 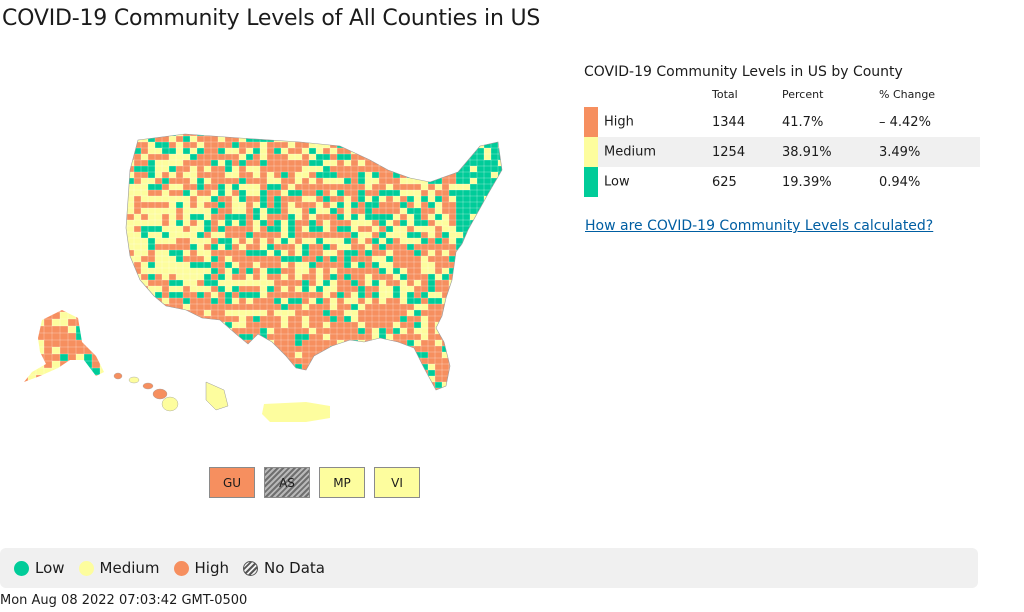 What do you see at coordinates (725, 94) in the screenshot?
I see `header-total: Total` at bounding box center [725, 94].